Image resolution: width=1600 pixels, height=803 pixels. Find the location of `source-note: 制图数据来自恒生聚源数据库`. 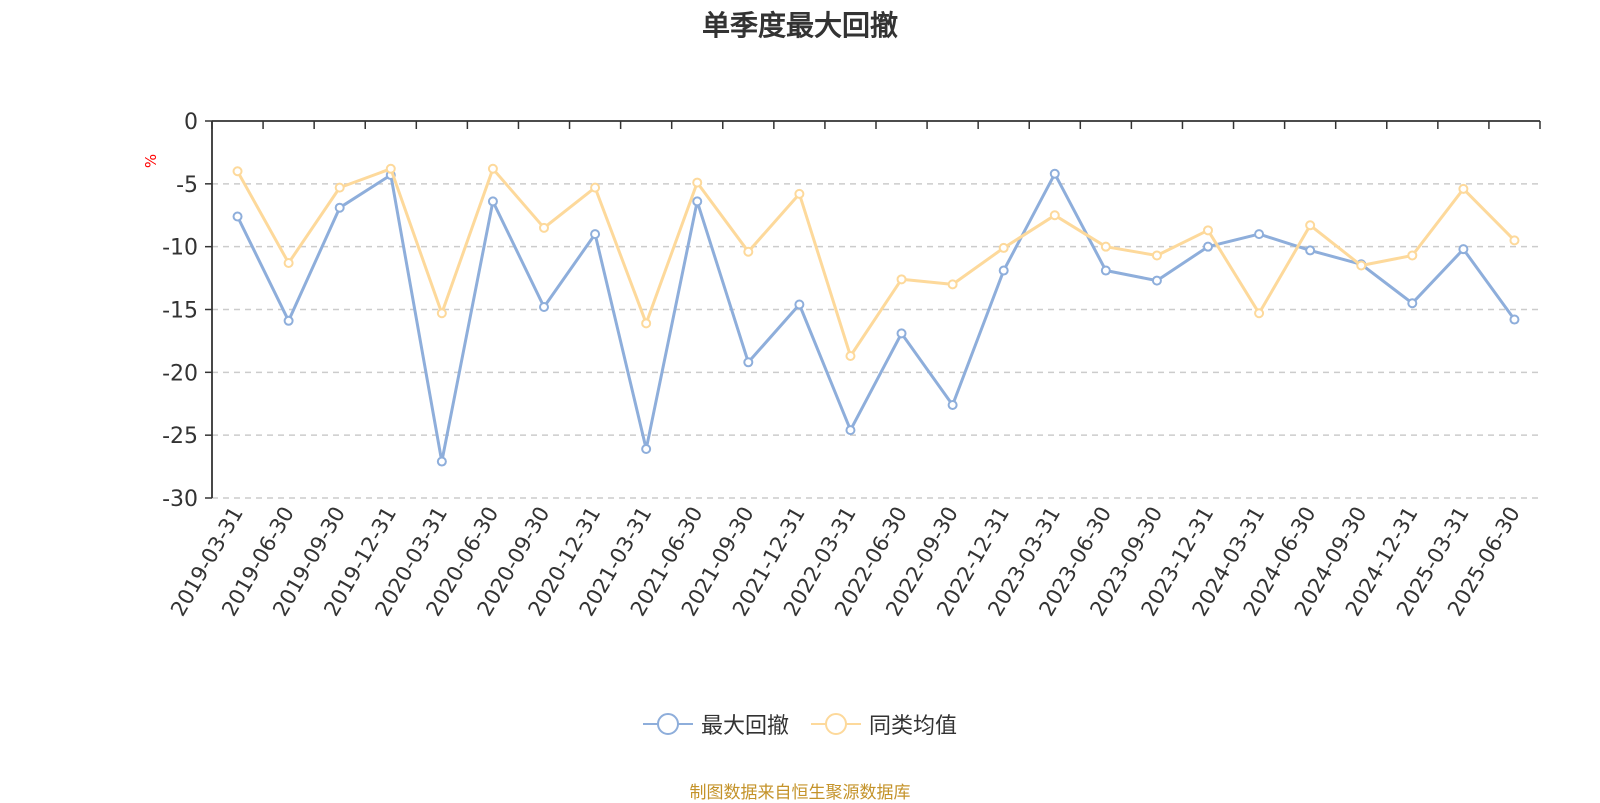

source-note: 制图数据来自恒生聚源数据库 is located at coordinates (800, 793).